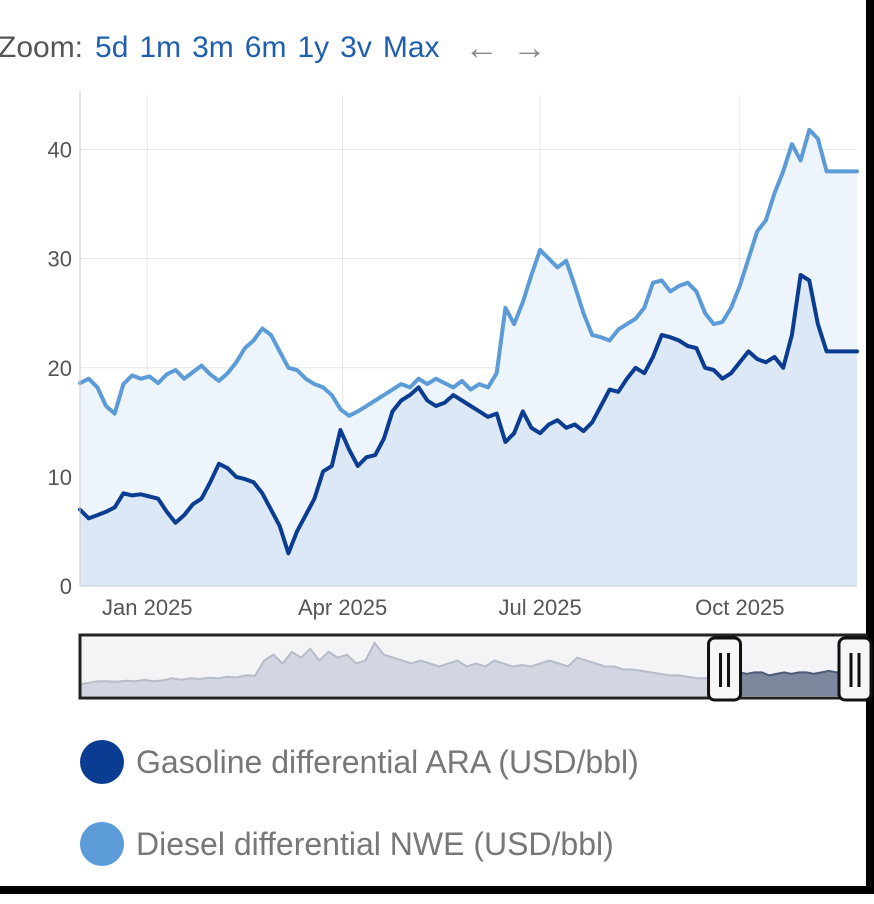 Image resolution: width=874 pixels, height=904 pixels. I want to click on x-tick-label: Jul 2025, so click(540, 607).